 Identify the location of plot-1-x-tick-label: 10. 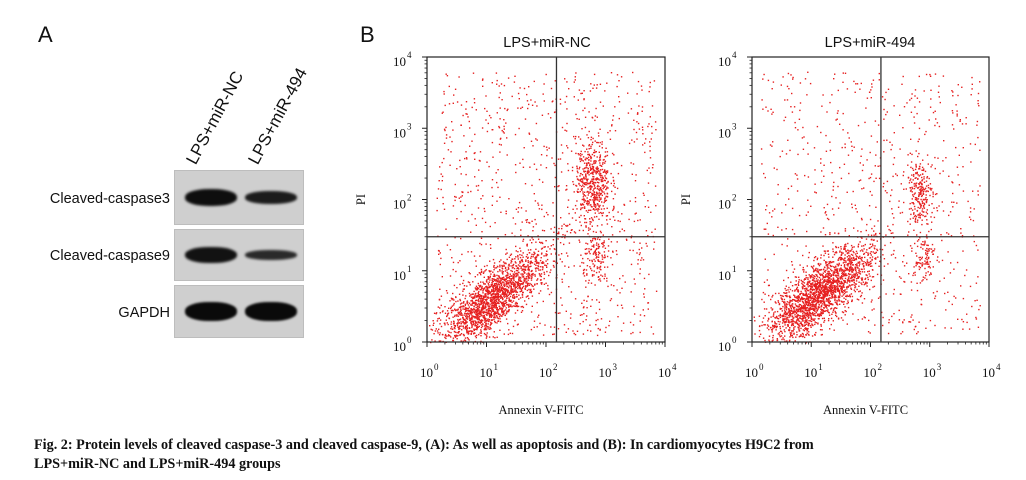
(426, 372).